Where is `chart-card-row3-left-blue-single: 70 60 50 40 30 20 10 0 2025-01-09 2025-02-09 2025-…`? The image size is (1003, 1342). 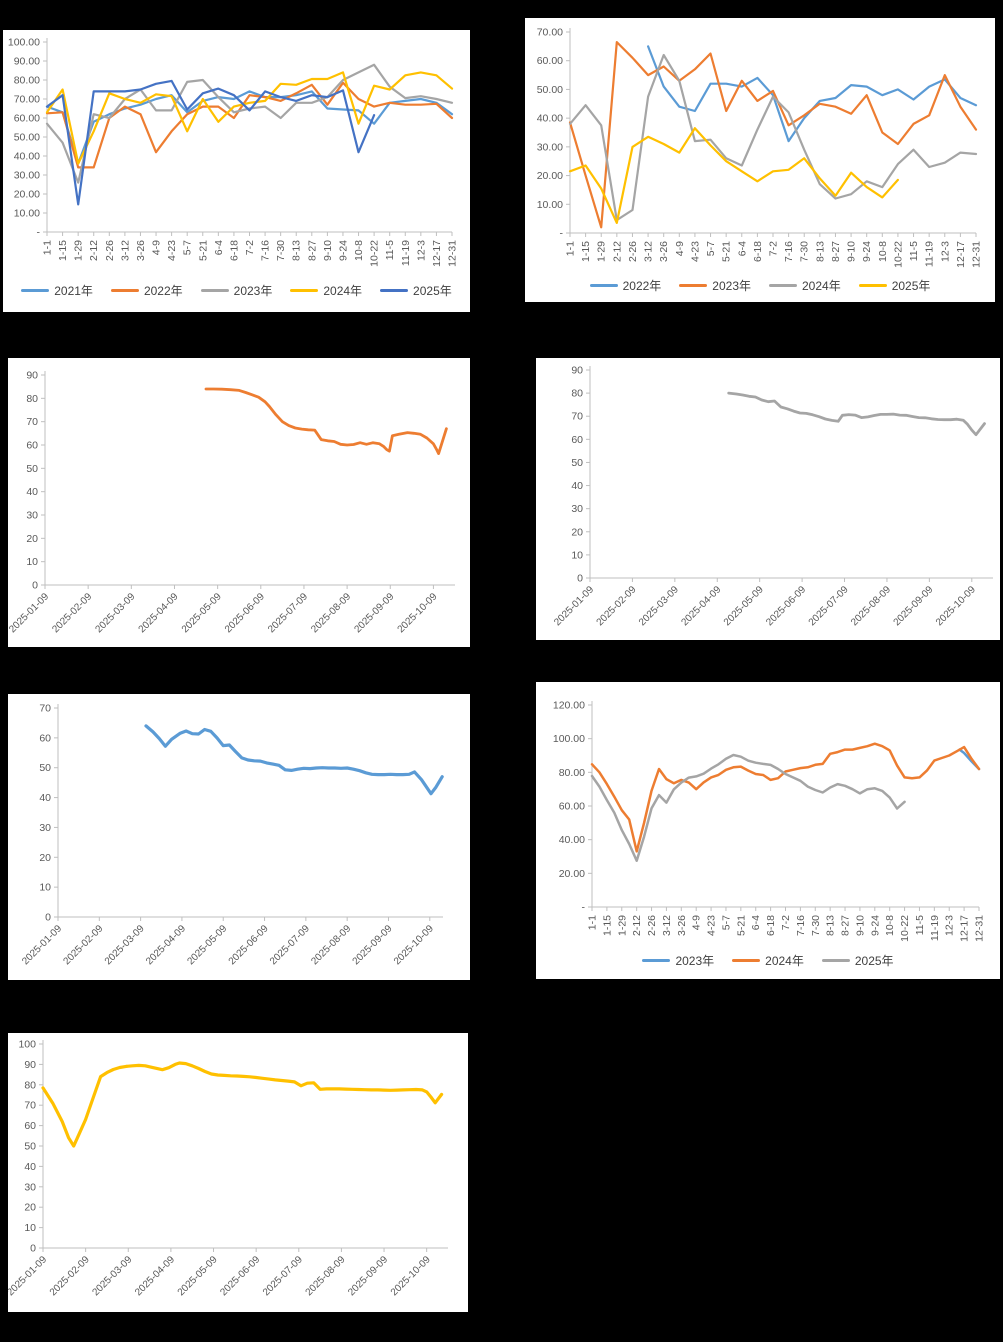 chart-card-row3-left-blue-single: 70 60 50 40 30 20 10 0 2025-01-09 2025-02-09 2025-… is located at coordinates (239, 837).